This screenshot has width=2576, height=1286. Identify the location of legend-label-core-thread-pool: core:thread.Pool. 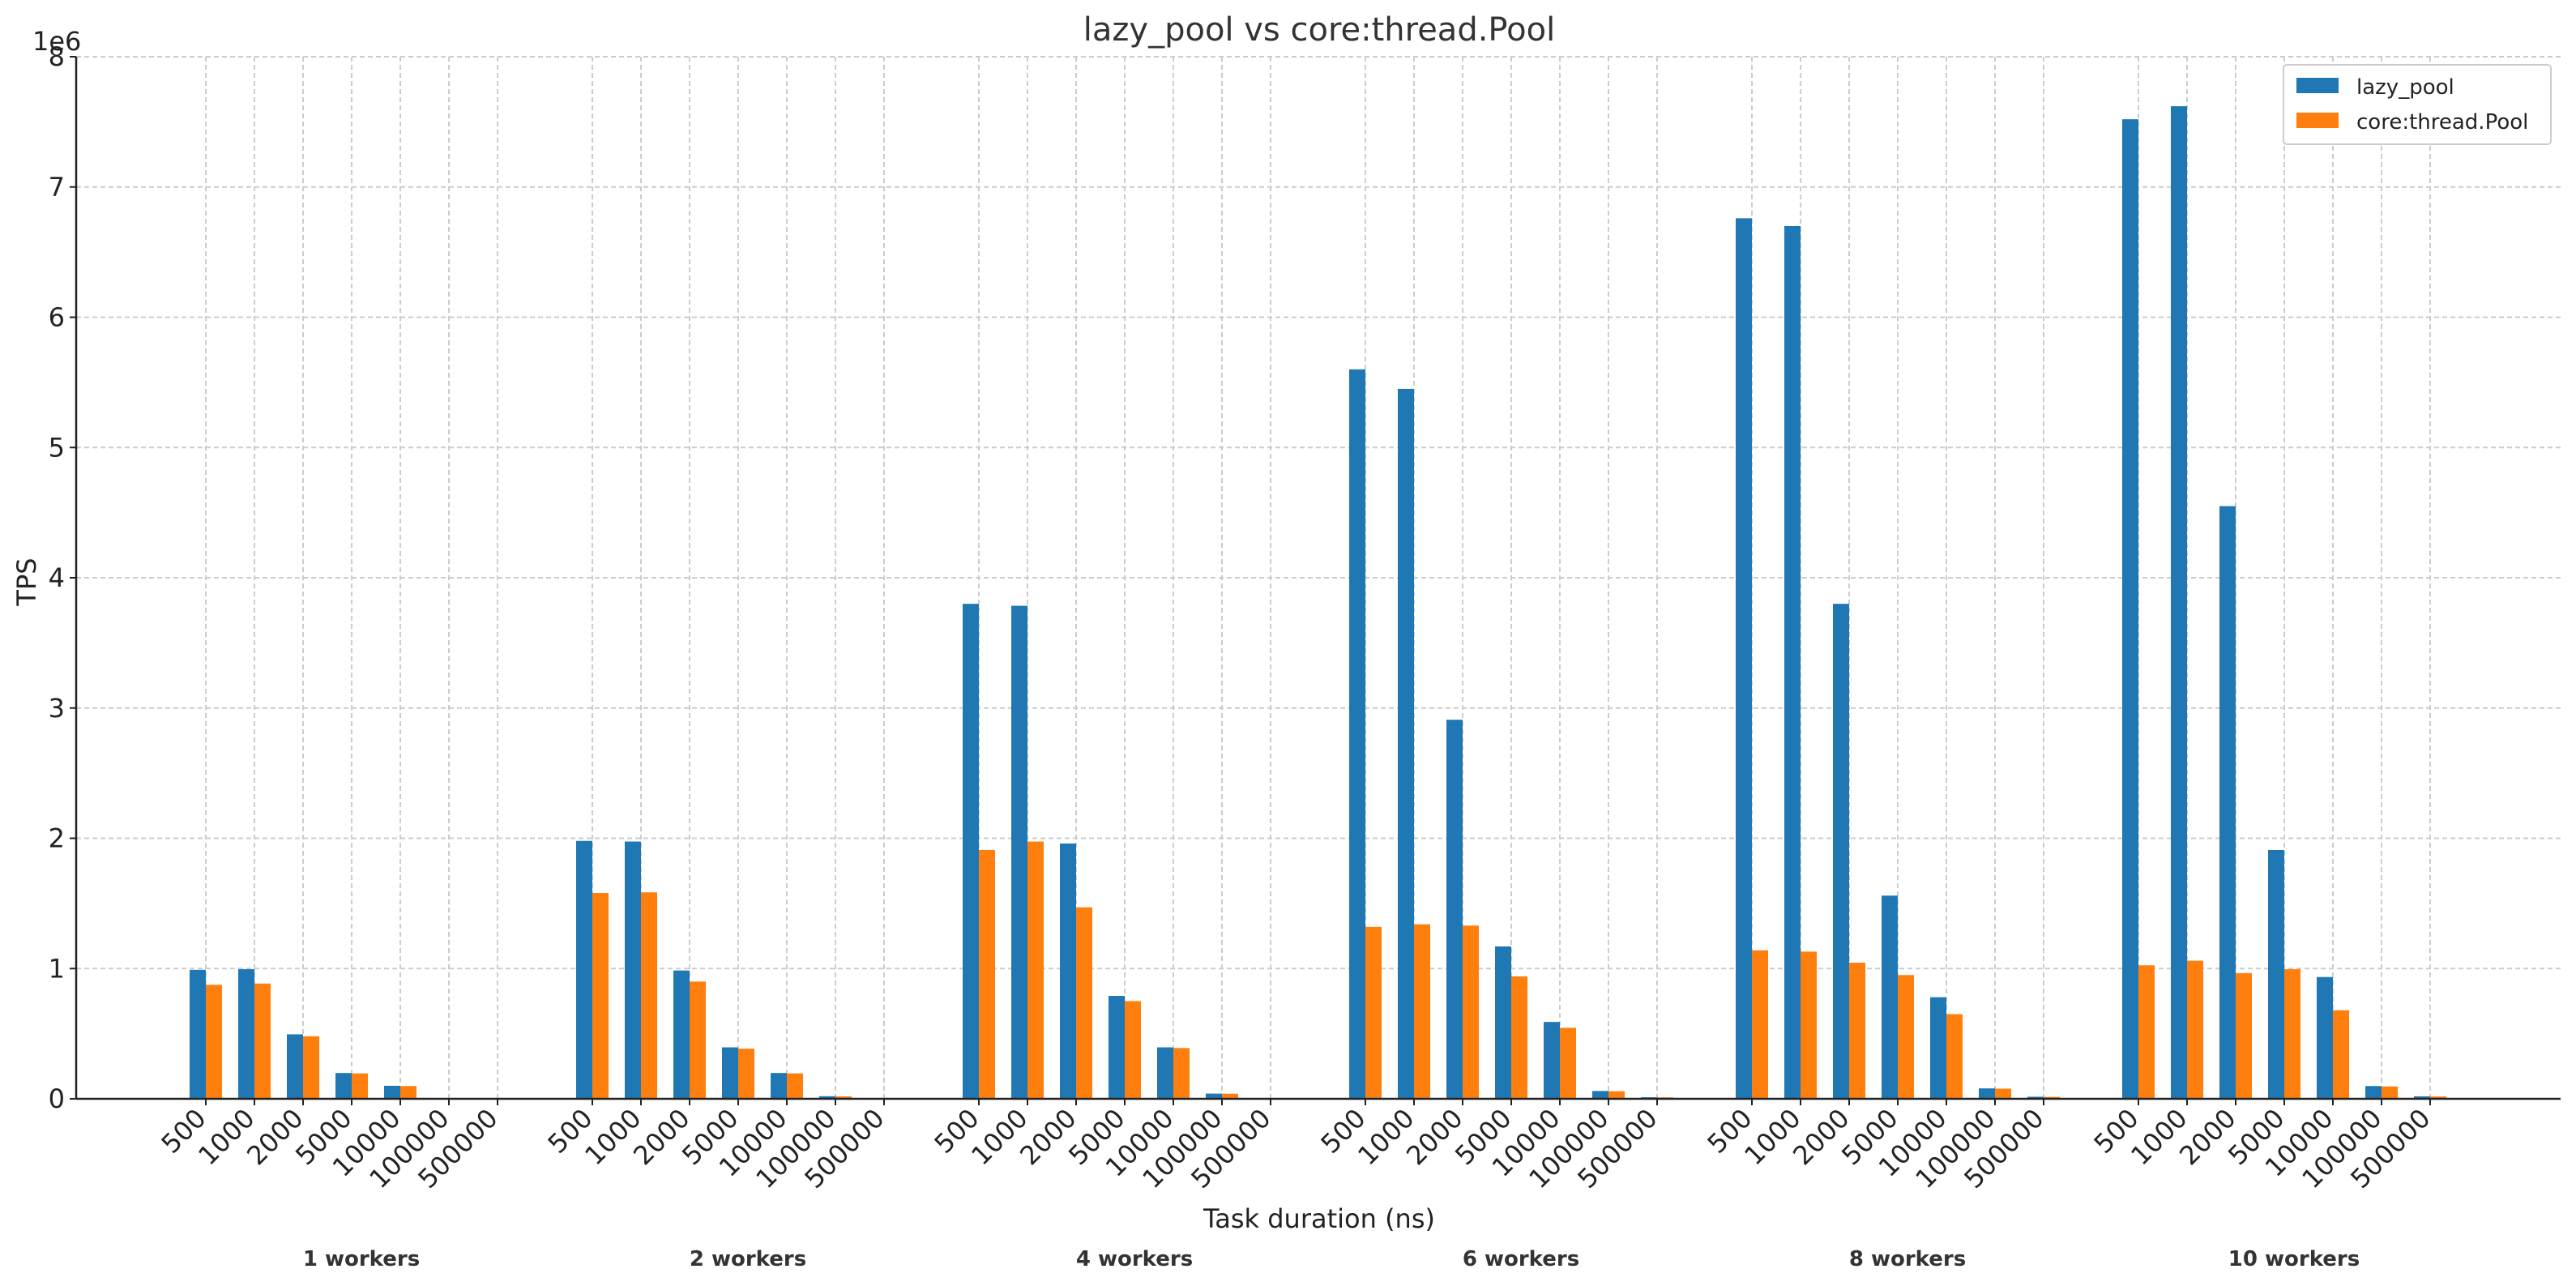
(2442, 122).